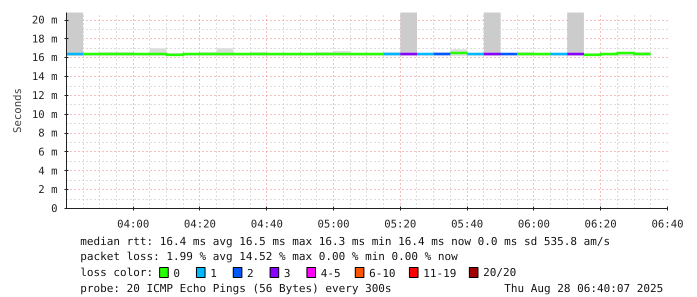 The height and width of the screenshot is (297, 697). What do you see at coordinates (45, 95) in the screenshot?
I see `y-tick-label: 12 m` at bounding box center [45, 95].